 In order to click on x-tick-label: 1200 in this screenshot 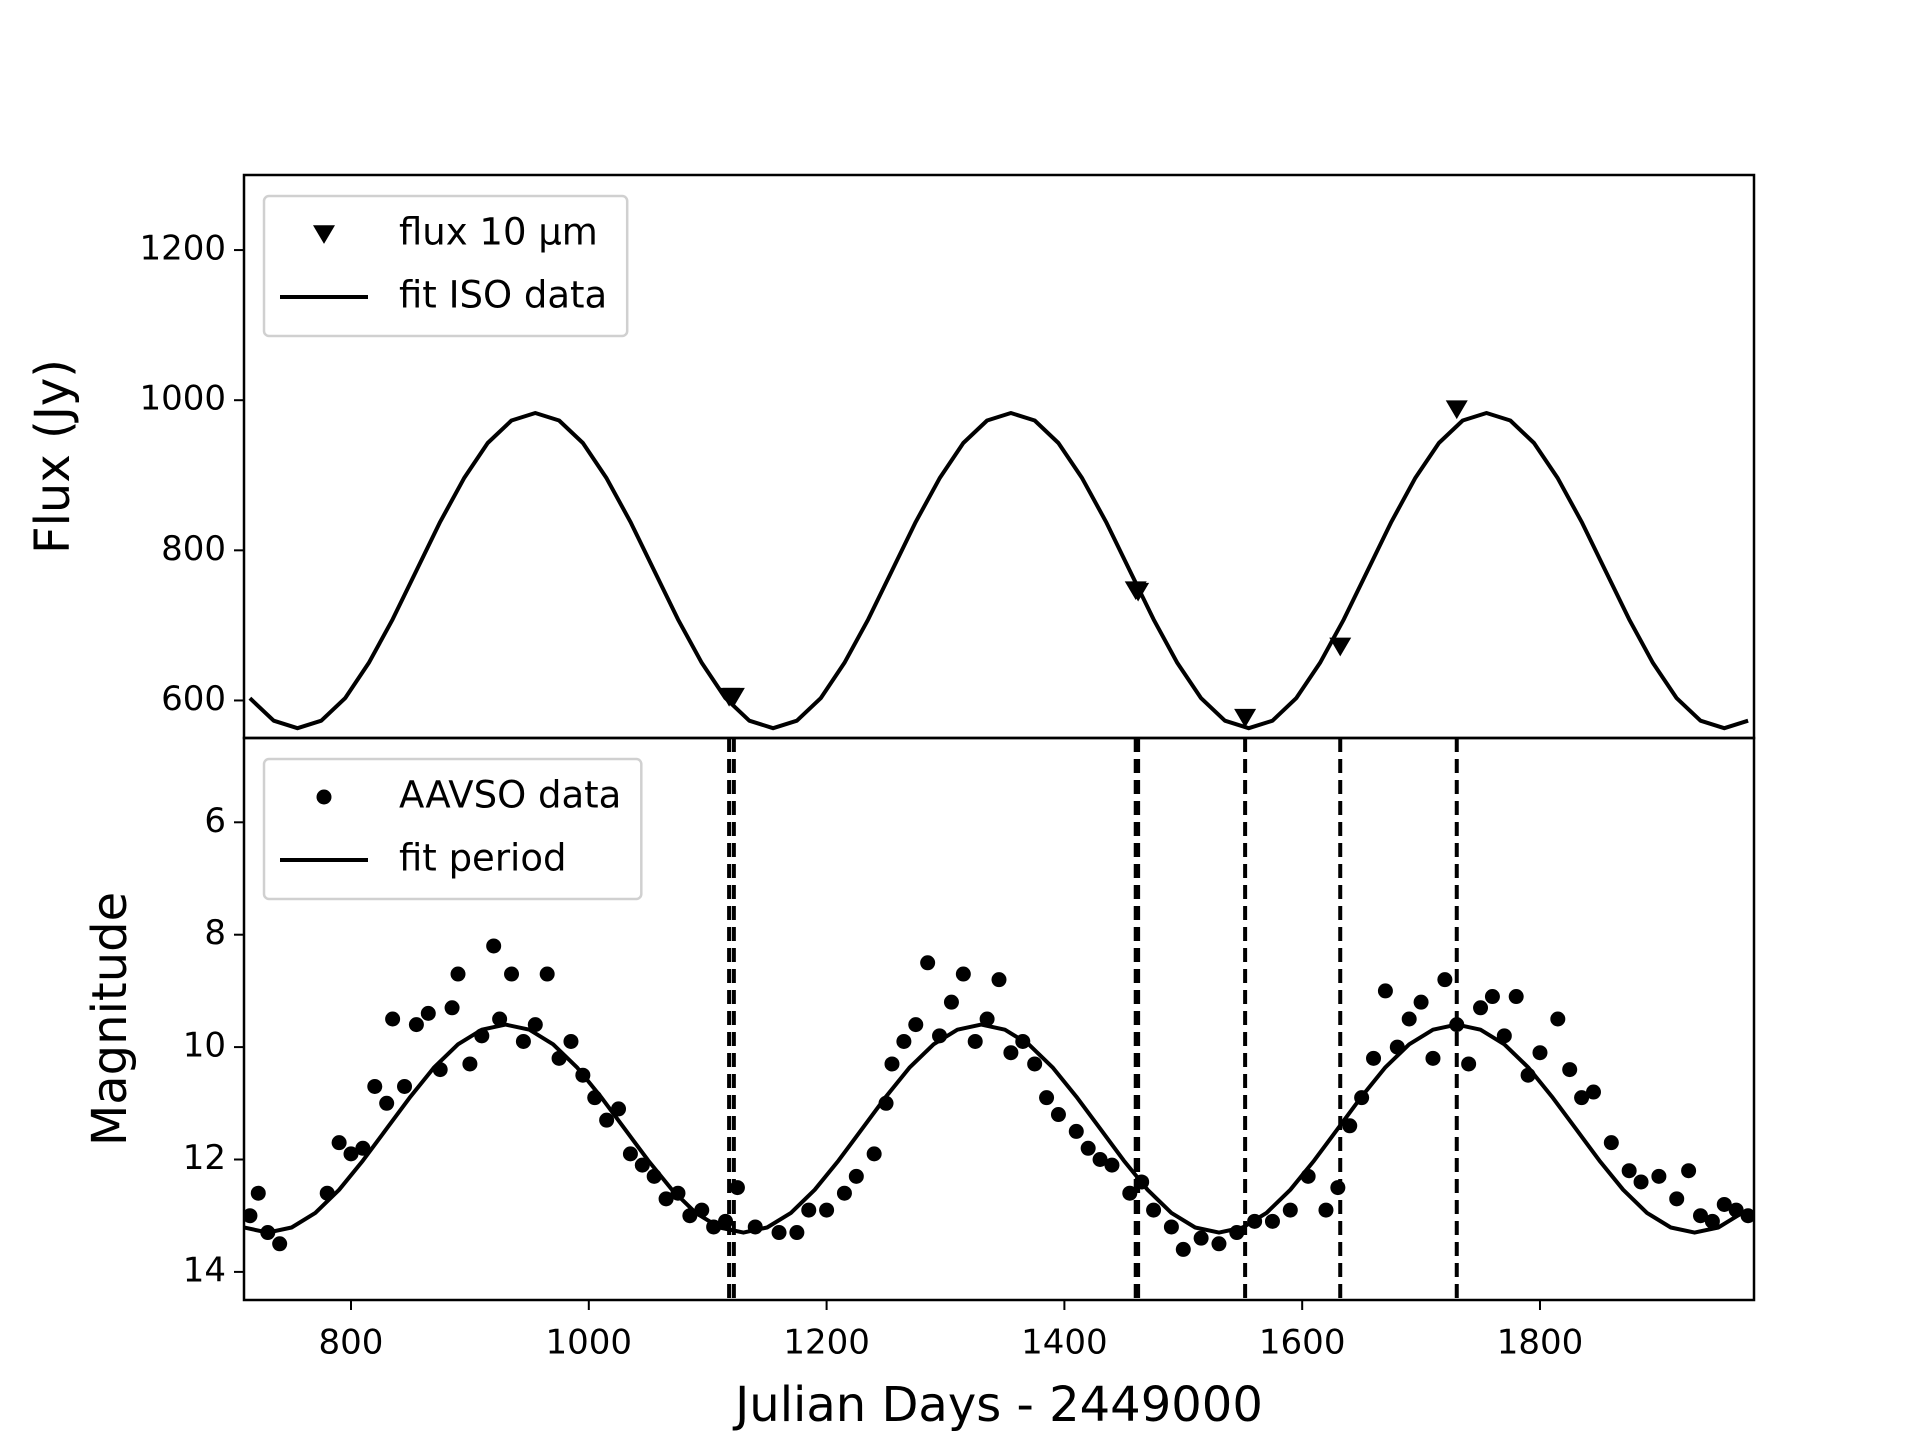, I will do `click(826, 1343)`.